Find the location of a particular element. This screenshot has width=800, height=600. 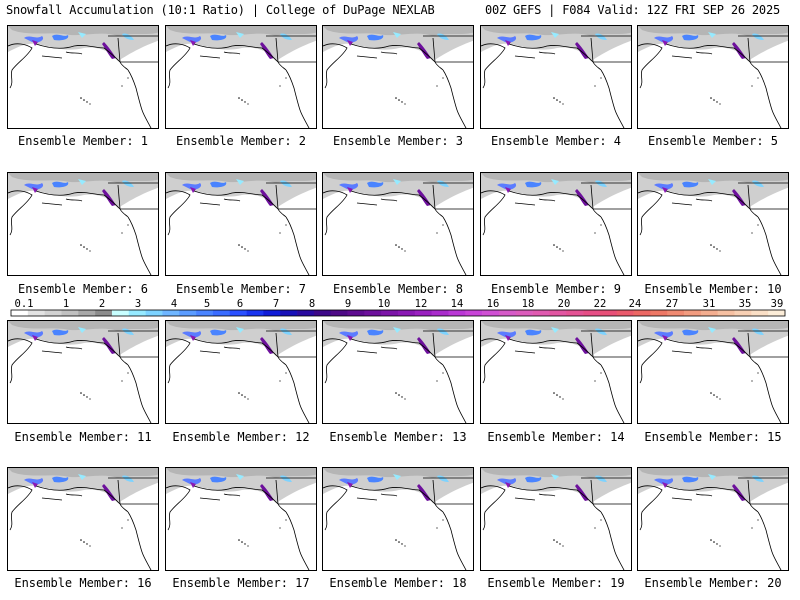

colorbar-tick-label: 35 is located at coordinates (745, 304).